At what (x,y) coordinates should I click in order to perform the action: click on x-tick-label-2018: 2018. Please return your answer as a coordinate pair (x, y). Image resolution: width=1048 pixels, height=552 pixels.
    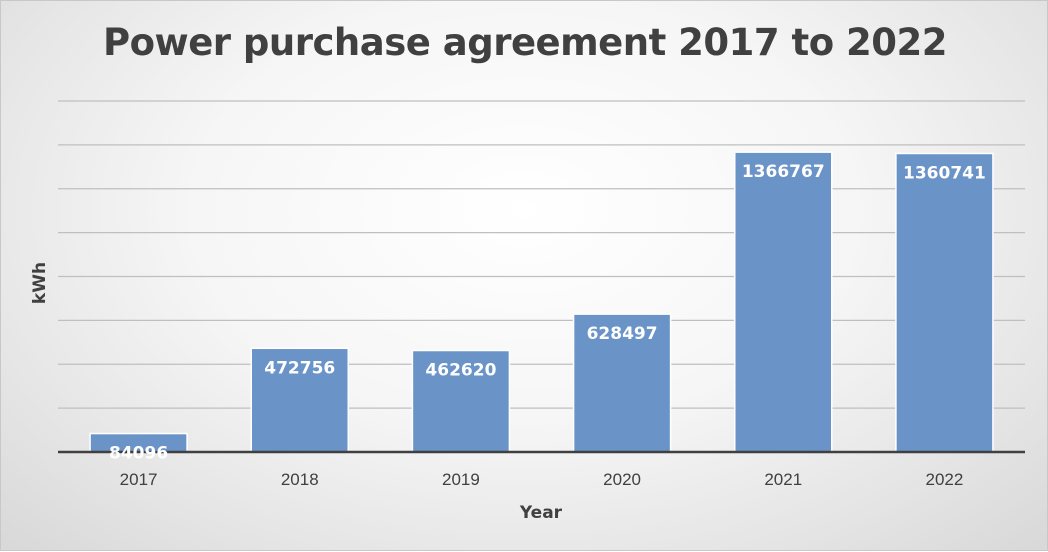
    Looking at the image, I should click on (300, 479).